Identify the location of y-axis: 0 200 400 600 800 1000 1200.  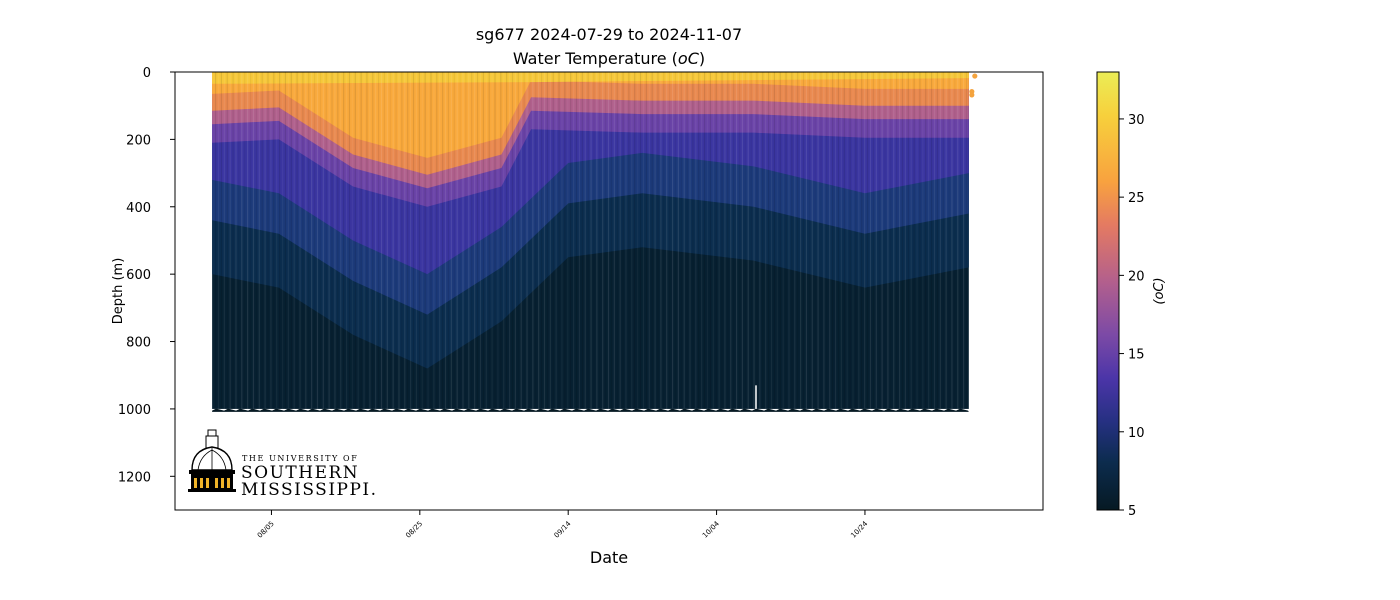
(146, 275).